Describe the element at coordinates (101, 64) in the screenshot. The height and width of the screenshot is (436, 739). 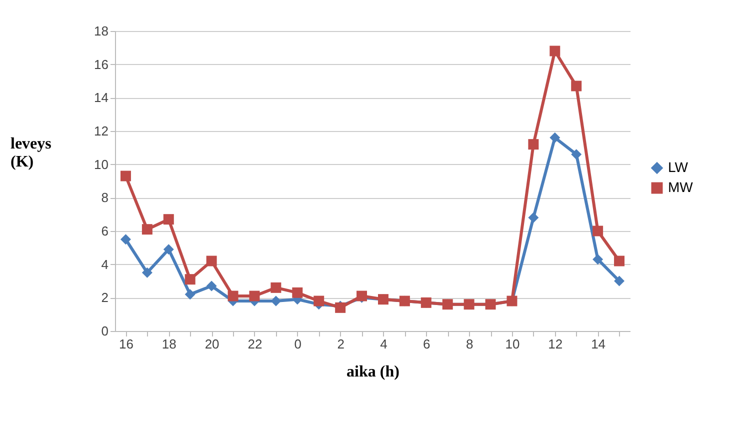
I see `y-tick-label: 16` at that location.